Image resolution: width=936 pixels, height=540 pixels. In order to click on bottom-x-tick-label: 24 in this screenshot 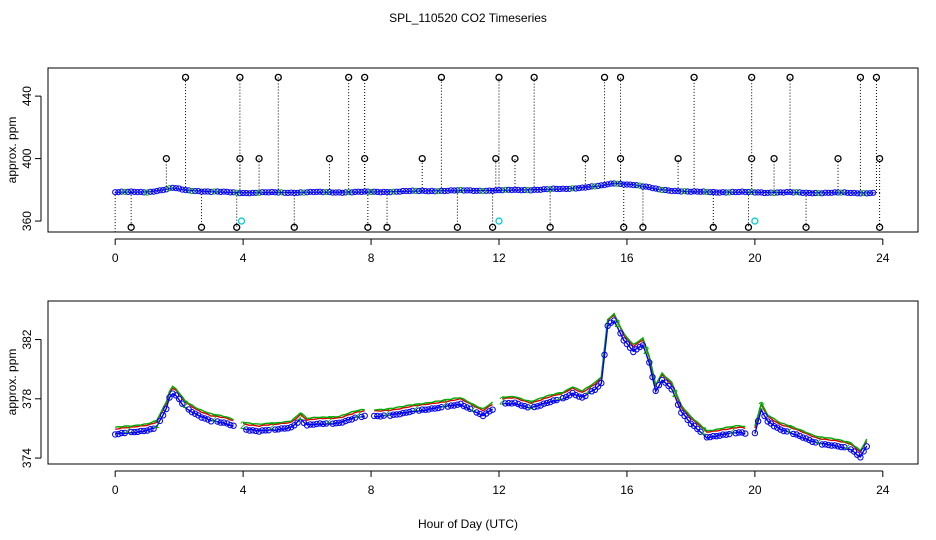, I will do `click(883, 490)`.